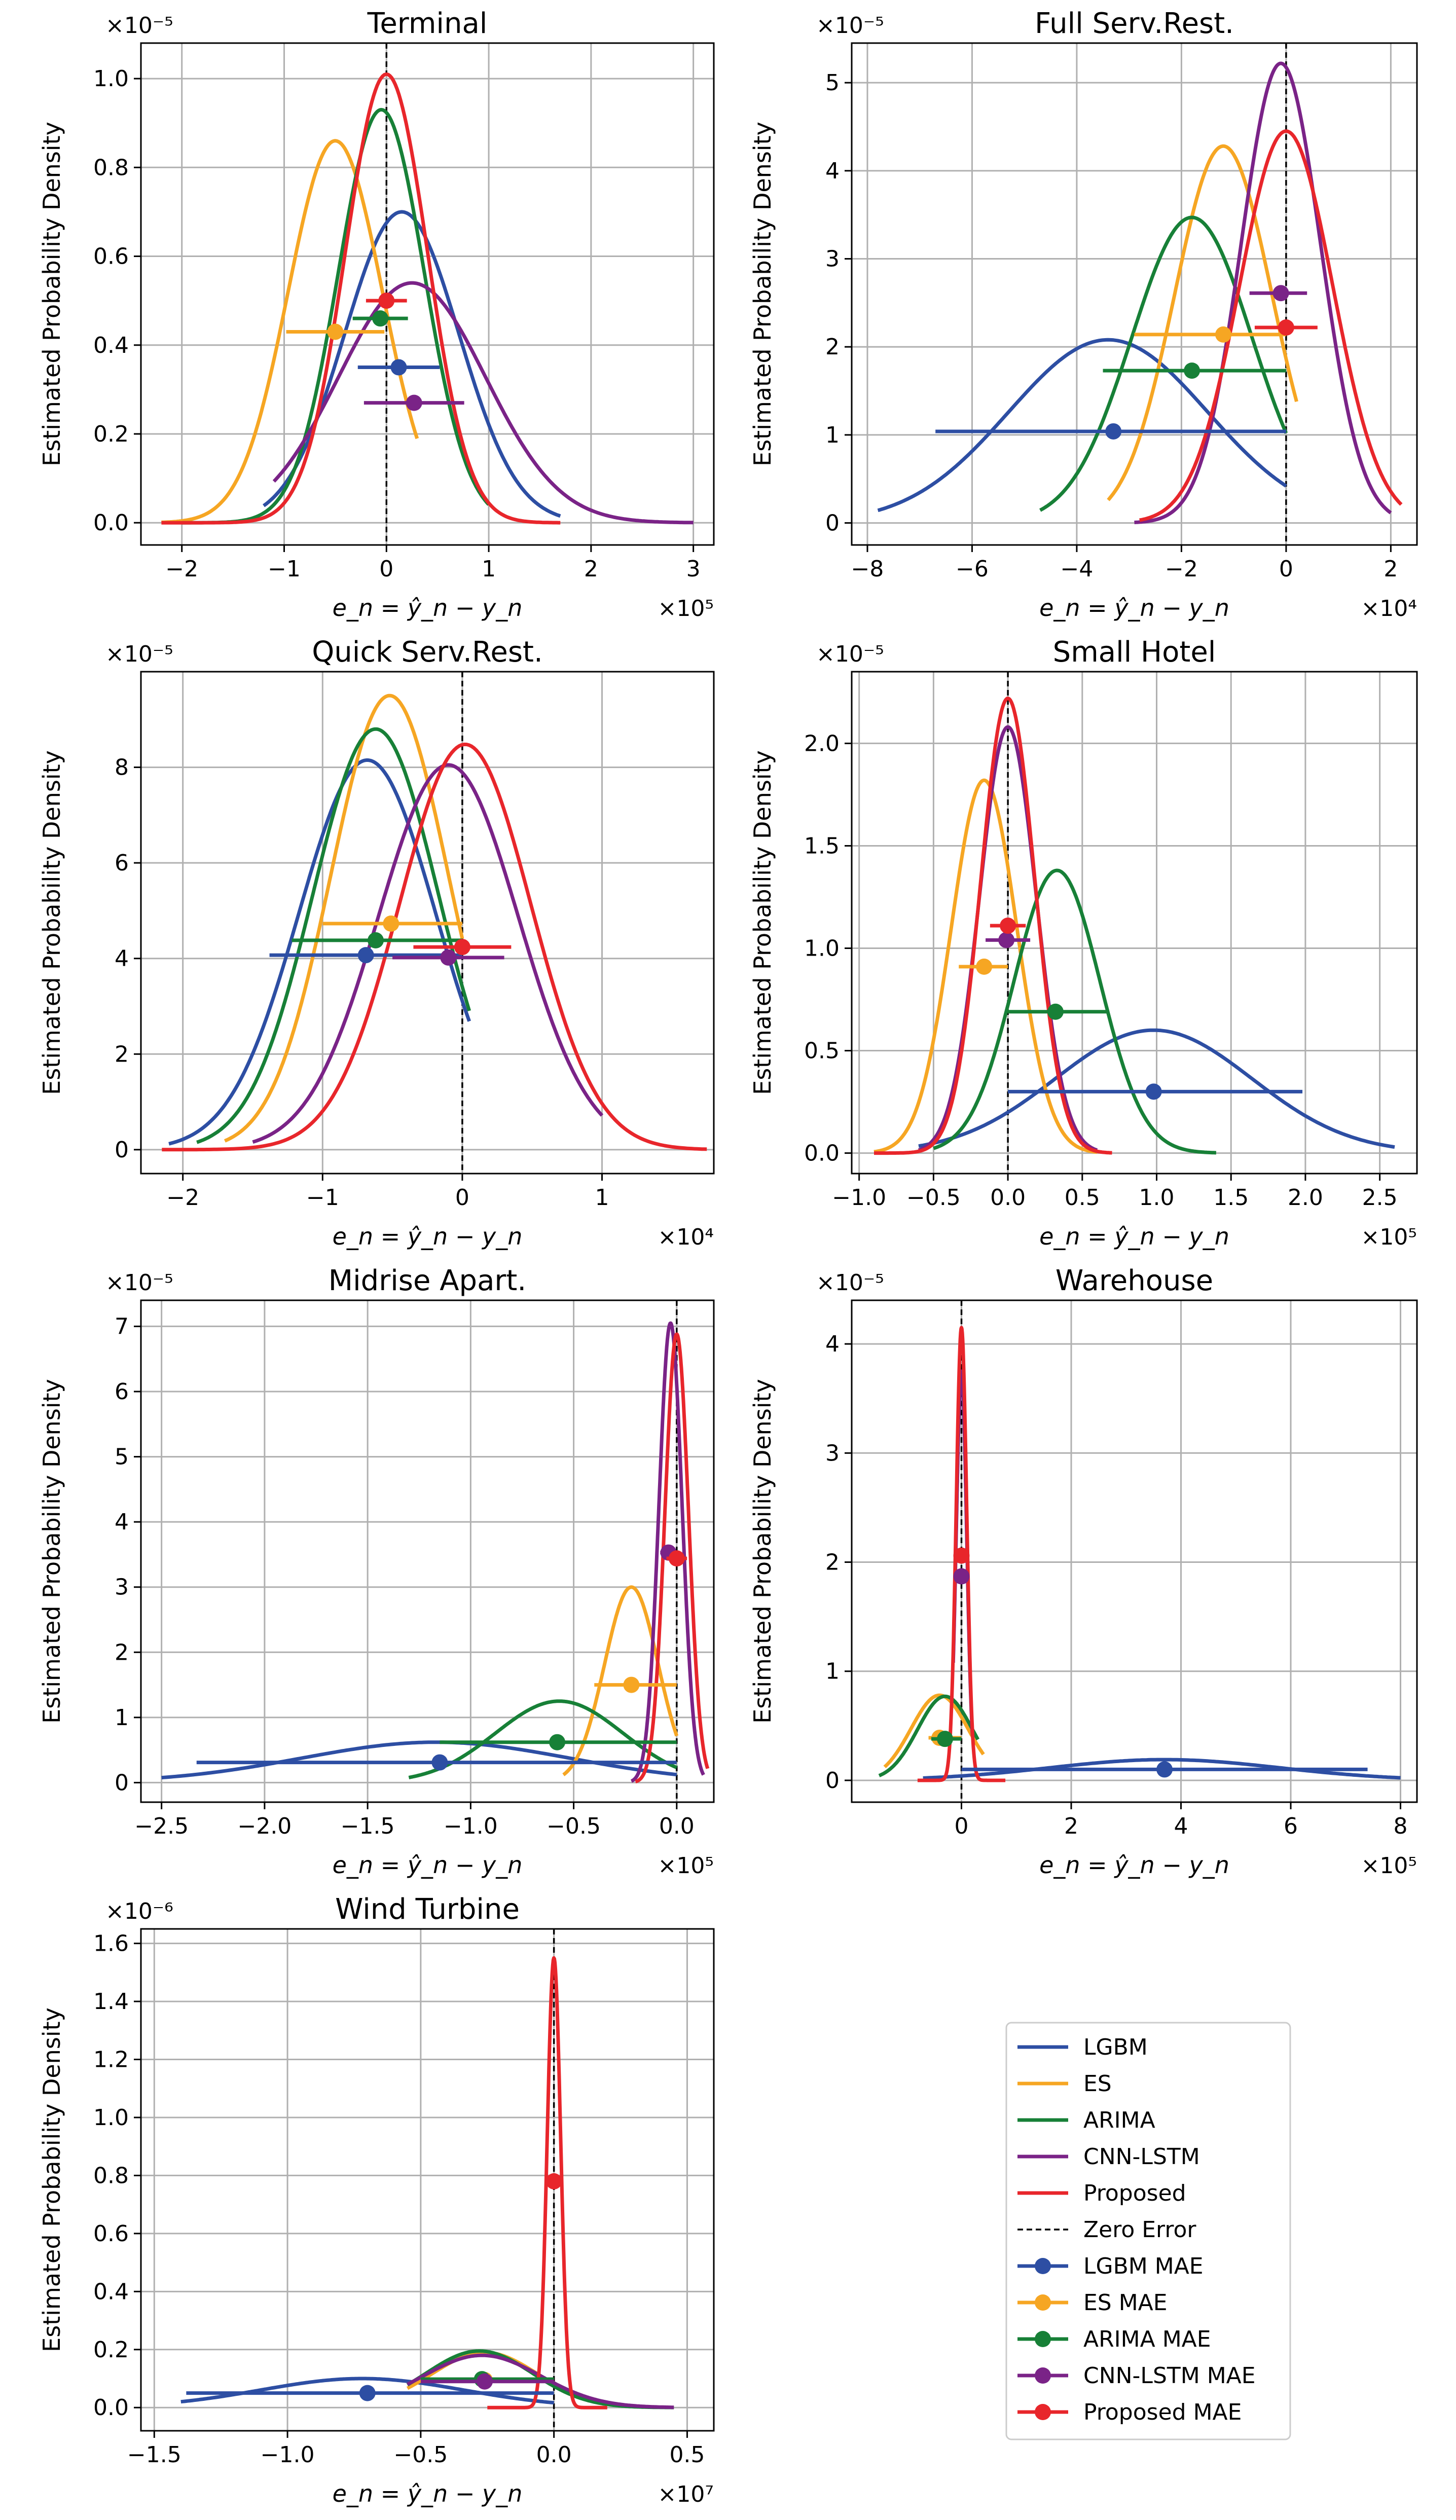 The image size is (1456, 2520). Describe the element at coordinates (111, 2350) in the screenshot. I see `y-tick-label: 0.2` at that location.